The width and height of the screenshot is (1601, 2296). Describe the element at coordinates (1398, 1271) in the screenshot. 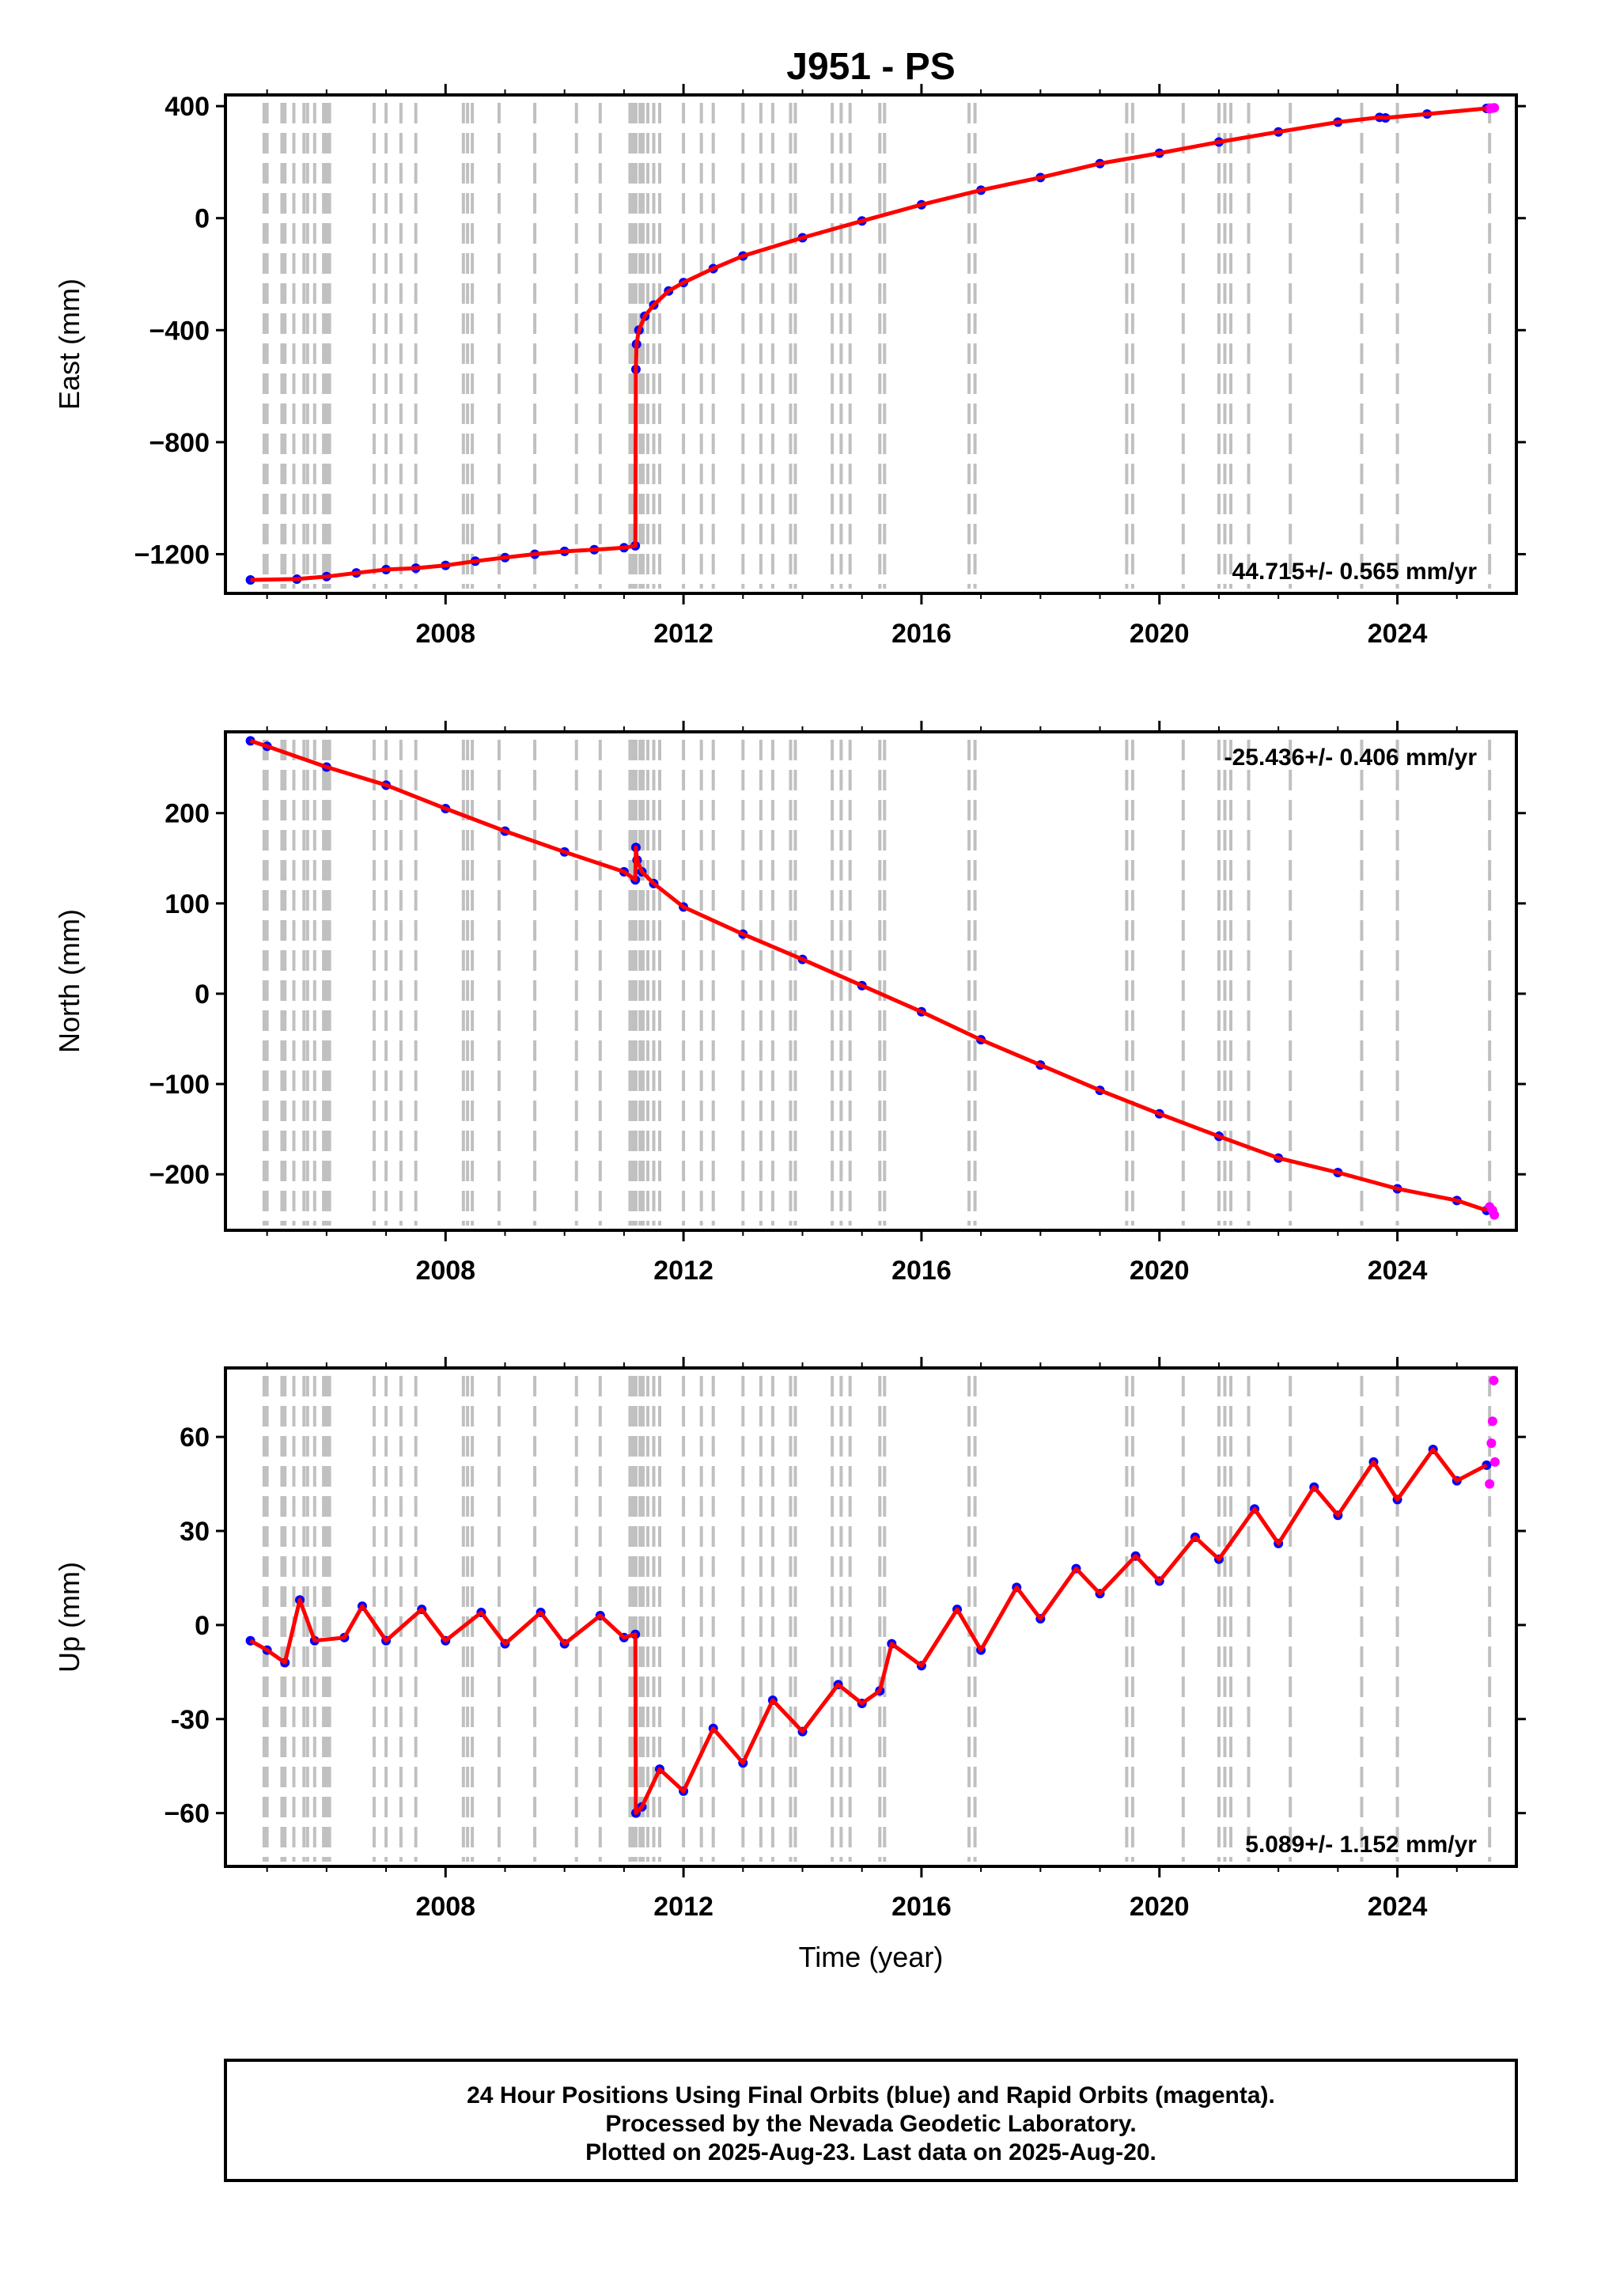

I see `north-x-tick-label: 2024` at that location.